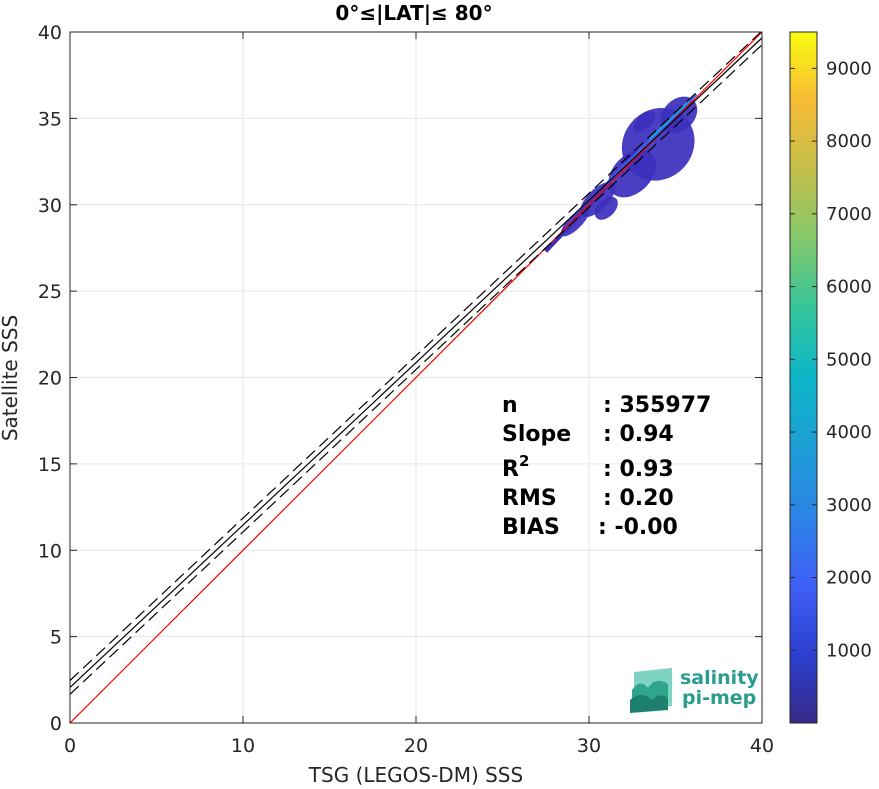 The width and height of the screenshot is (879, 789). I want to click on stat-label: Slope, so click(536, 434).